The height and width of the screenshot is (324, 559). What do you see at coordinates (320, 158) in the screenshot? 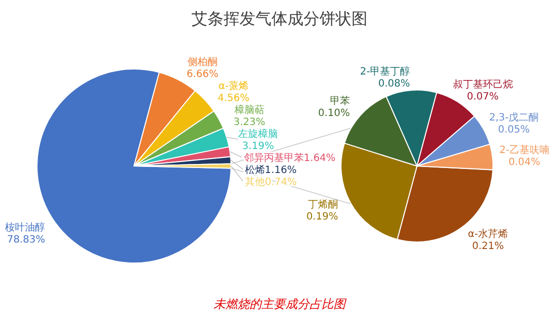
I see `data-label: 1.64%` at bounding box center [320, 158].